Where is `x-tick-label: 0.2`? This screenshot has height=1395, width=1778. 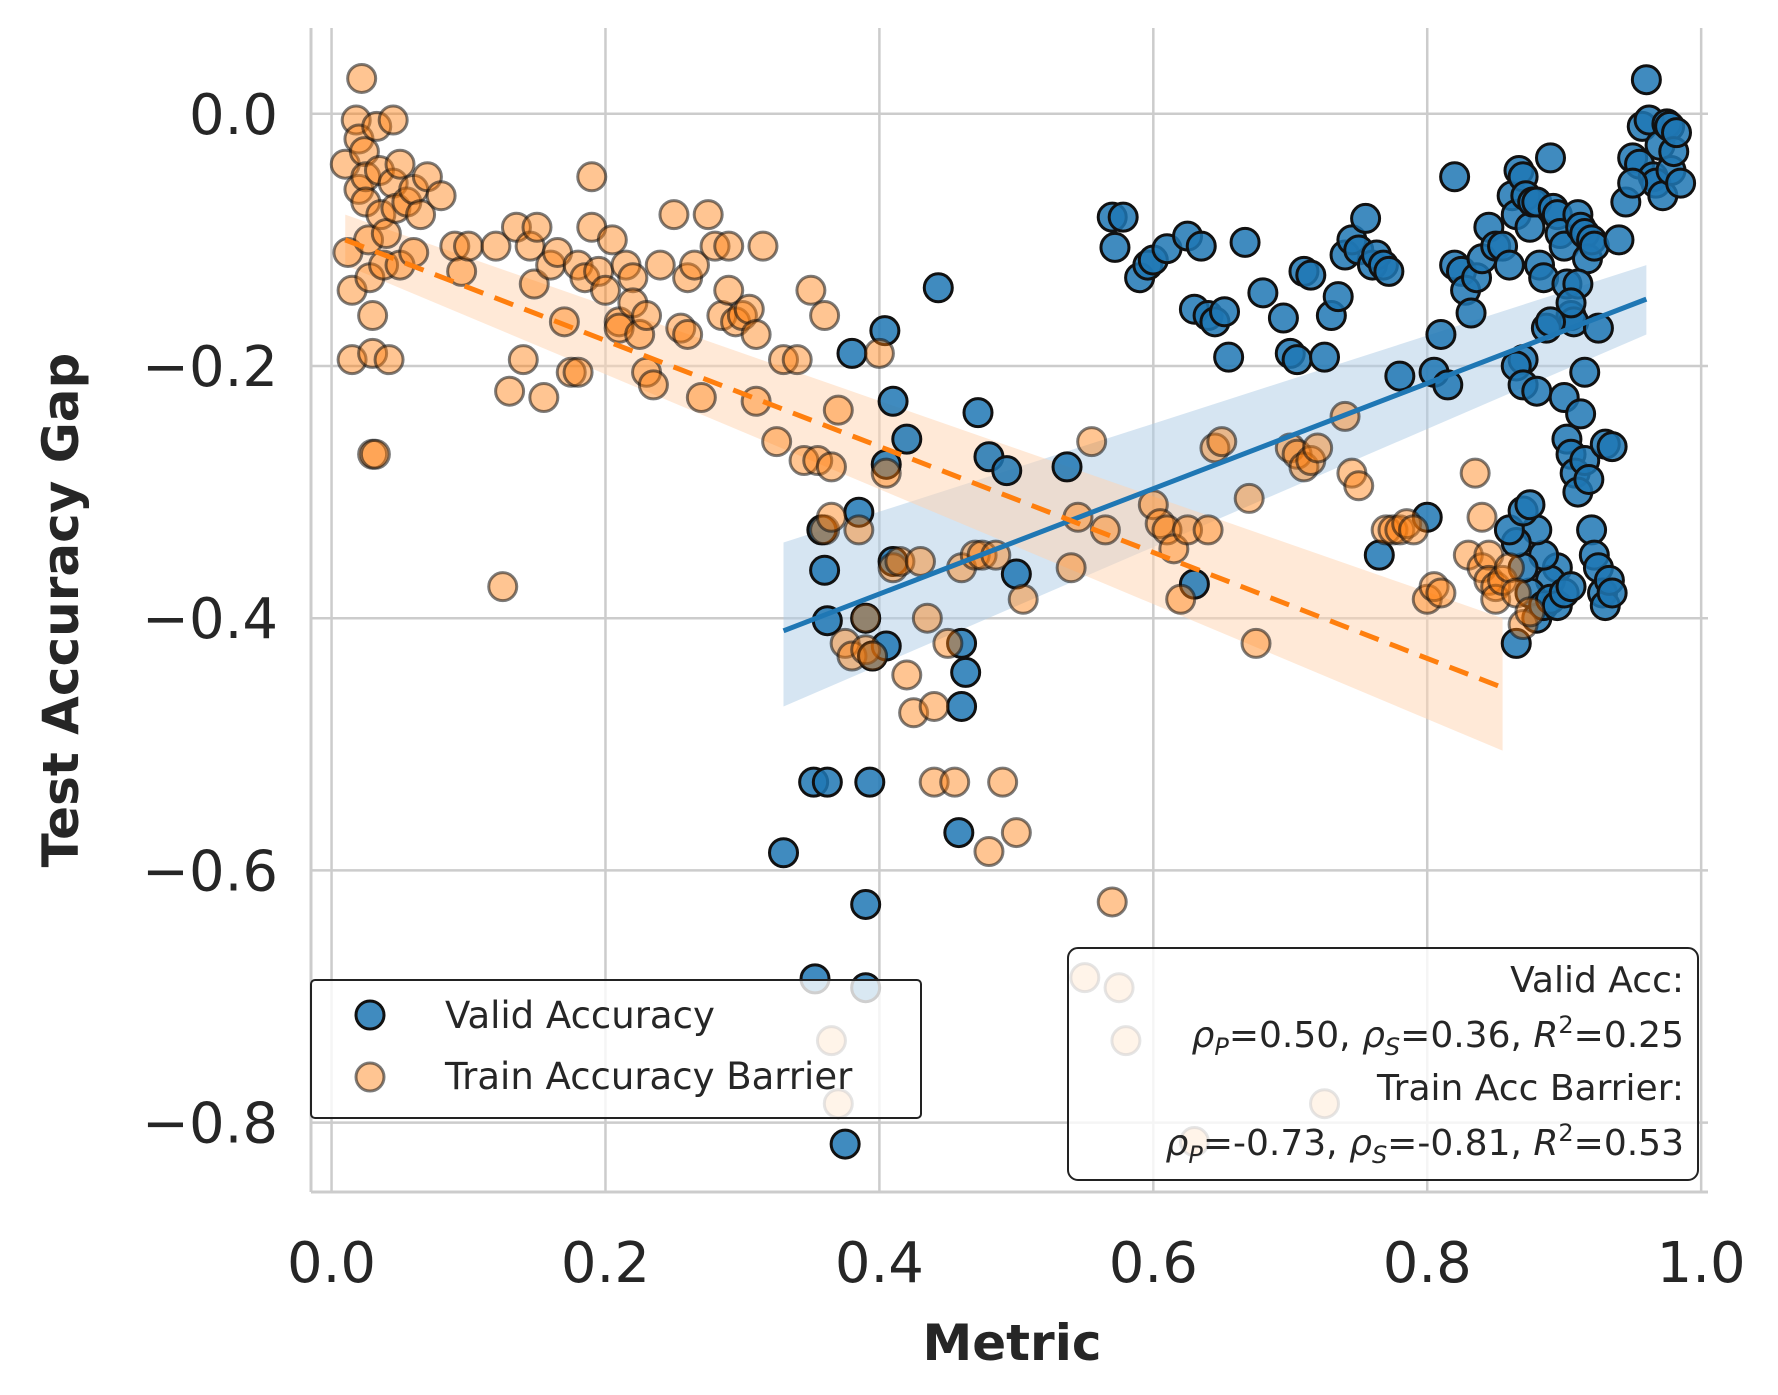
x-tick-label: 0.2 is located at coordinates (605, 1263).